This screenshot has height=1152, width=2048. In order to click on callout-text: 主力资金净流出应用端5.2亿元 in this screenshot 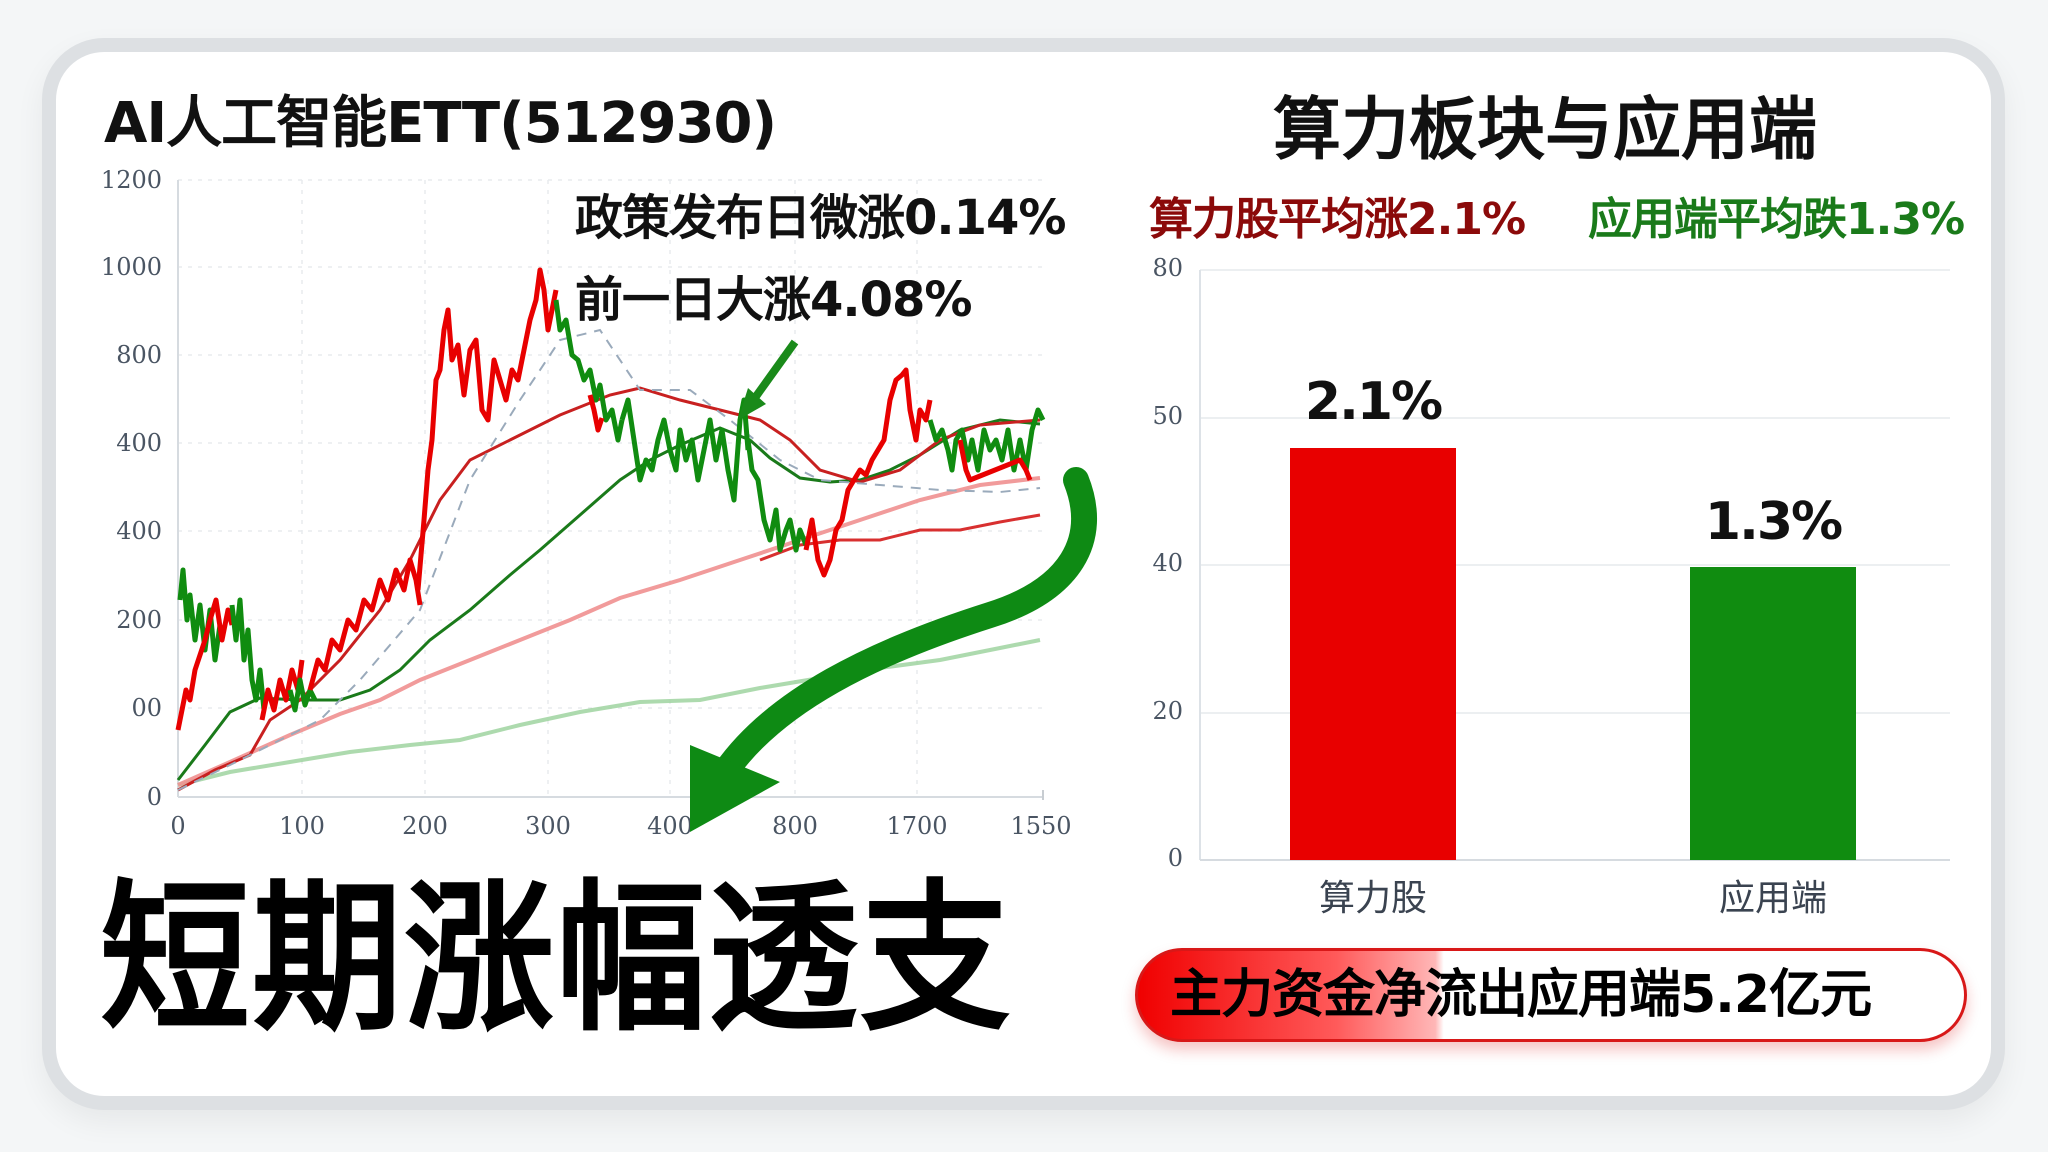, I will do `click(1521, 995)`.